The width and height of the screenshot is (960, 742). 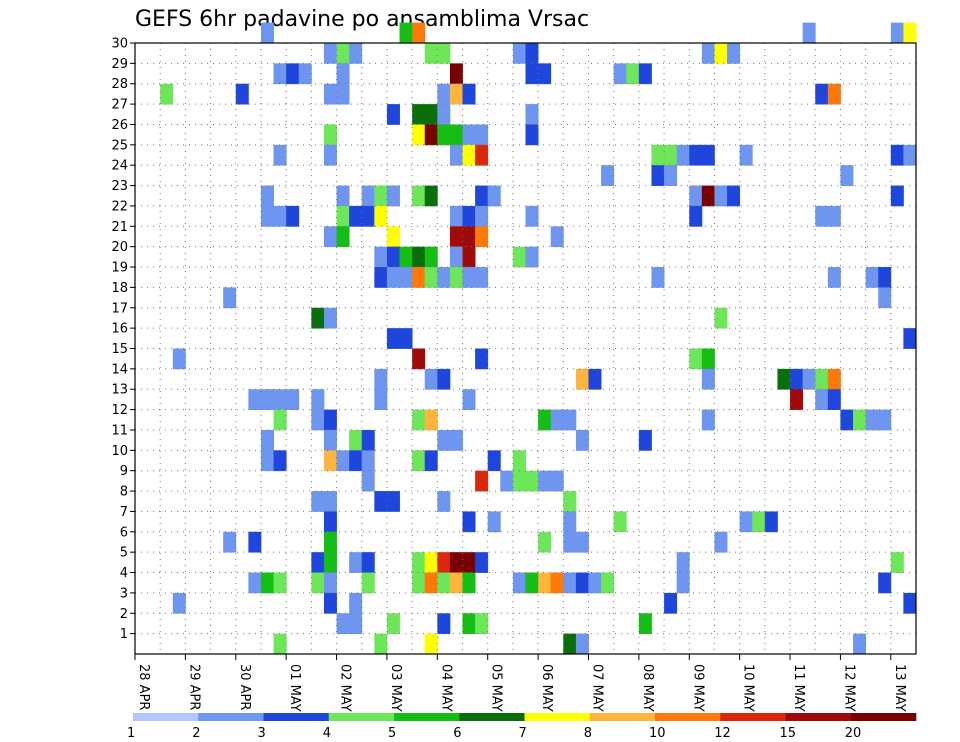 What do you see at coordinates (119, 329) in the screenshot?
I see `y-tick-label: 16` at bounding box center [119, 329].